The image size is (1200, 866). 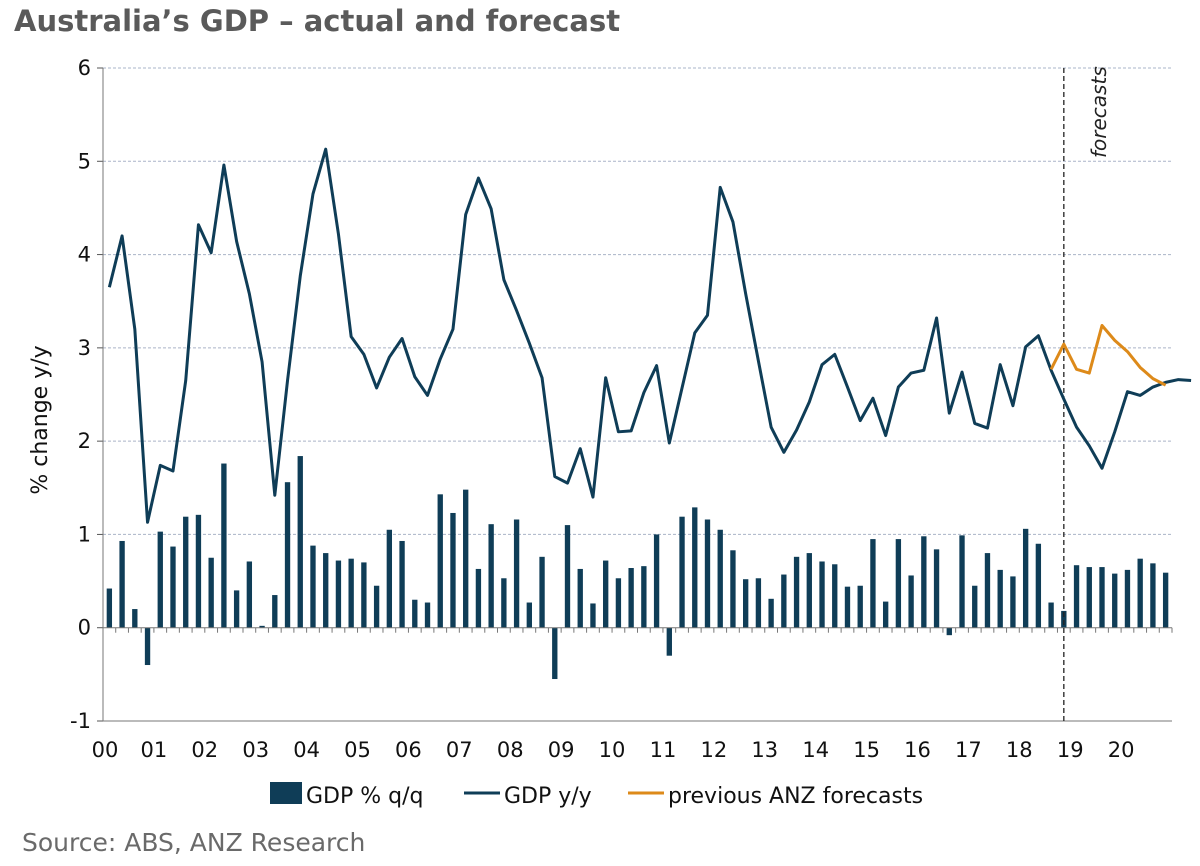 What do you see at coordinates (866, 750) in the screenshot?
I see `x-tick-label: 15` at bounding box center [866, 750].